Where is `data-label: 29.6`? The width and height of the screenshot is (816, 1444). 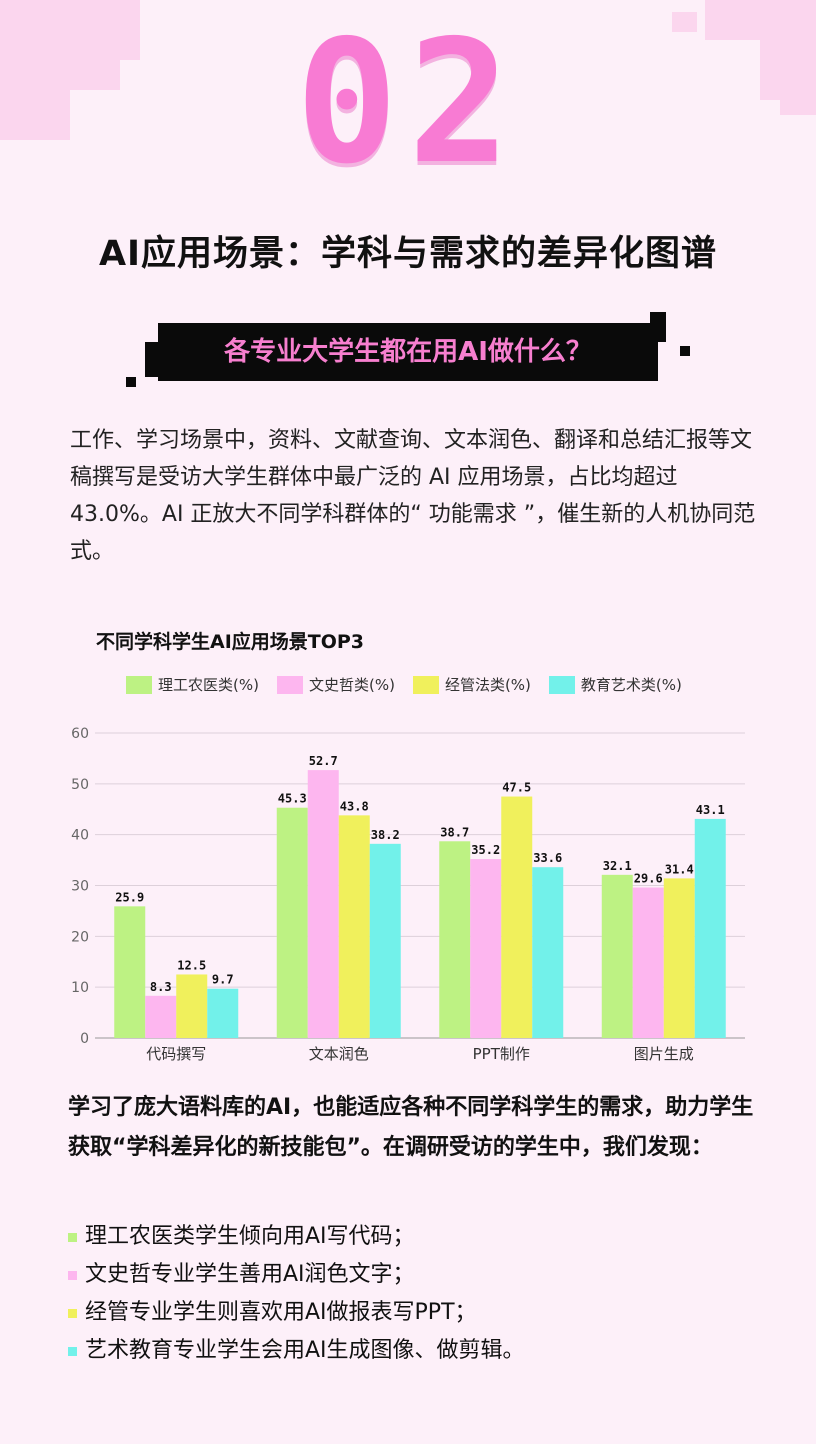
data-label: 29.6 is located at coordinates (648, 879).